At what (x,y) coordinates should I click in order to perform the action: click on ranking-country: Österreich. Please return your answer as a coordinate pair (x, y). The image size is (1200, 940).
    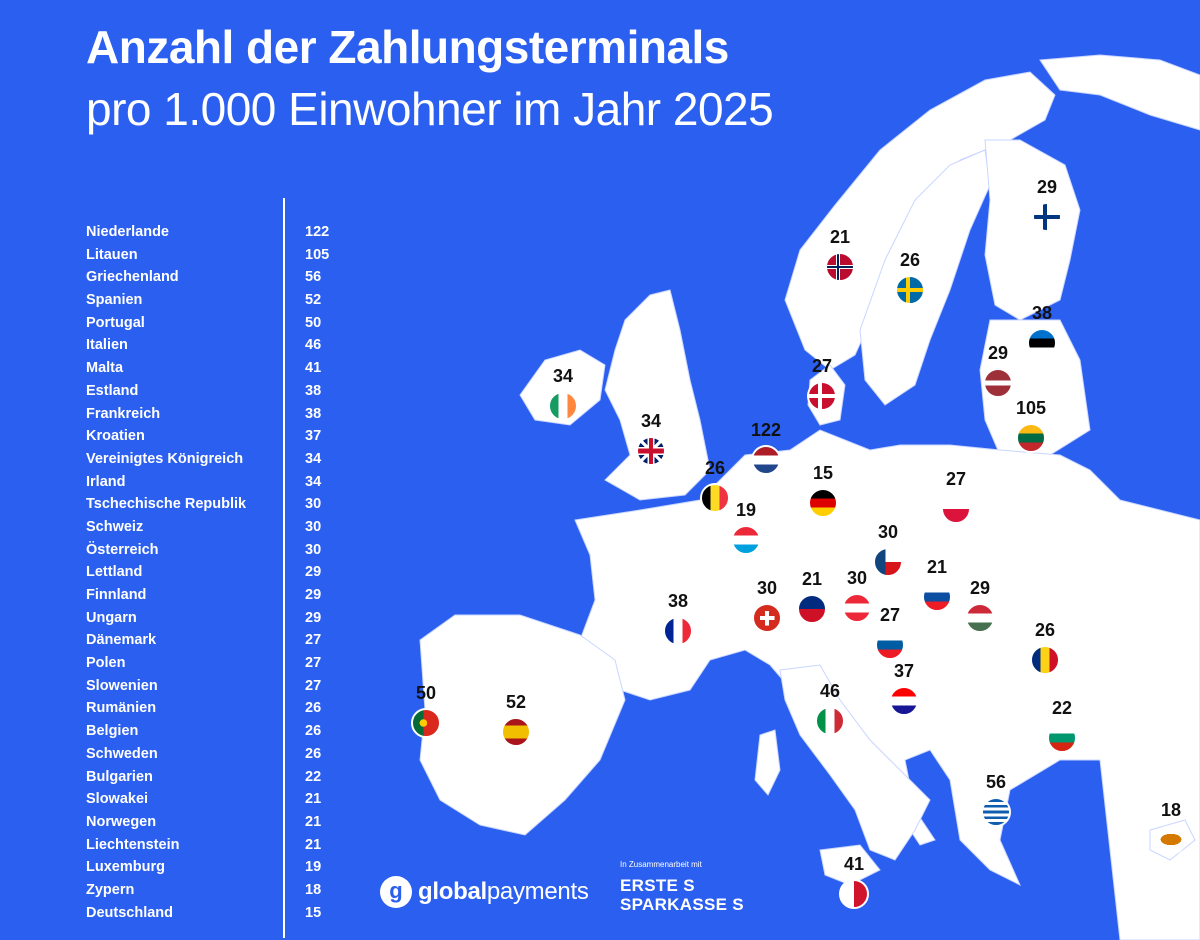
    Looking at the image, I should click on (122, 549).